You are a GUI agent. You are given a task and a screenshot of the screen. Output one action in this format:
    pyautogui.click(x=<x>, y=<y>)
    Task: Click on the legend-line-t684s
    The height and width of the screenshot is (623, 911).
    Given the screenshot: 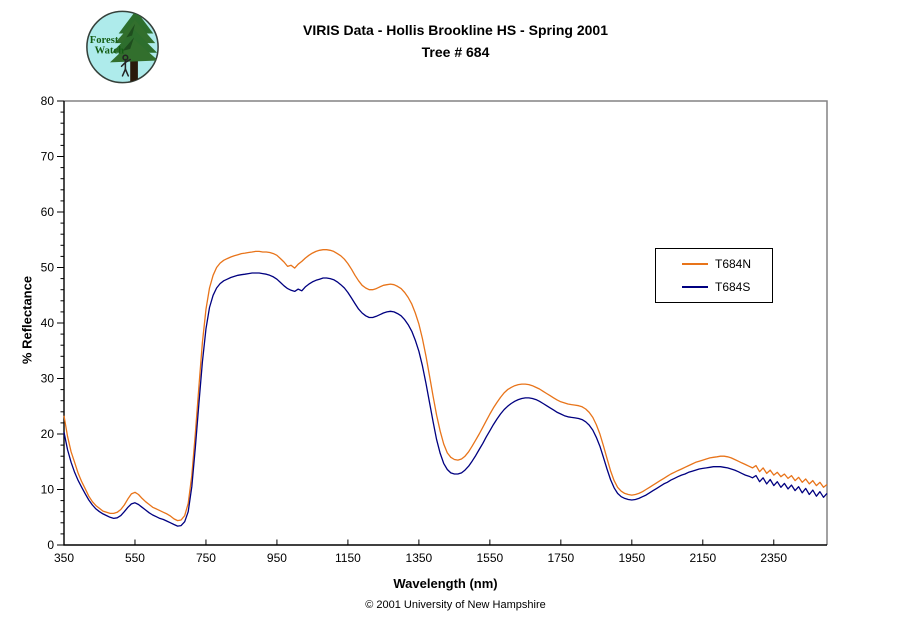 What is the action you would take?
    pyautogui.click(x=695, y=287)
    